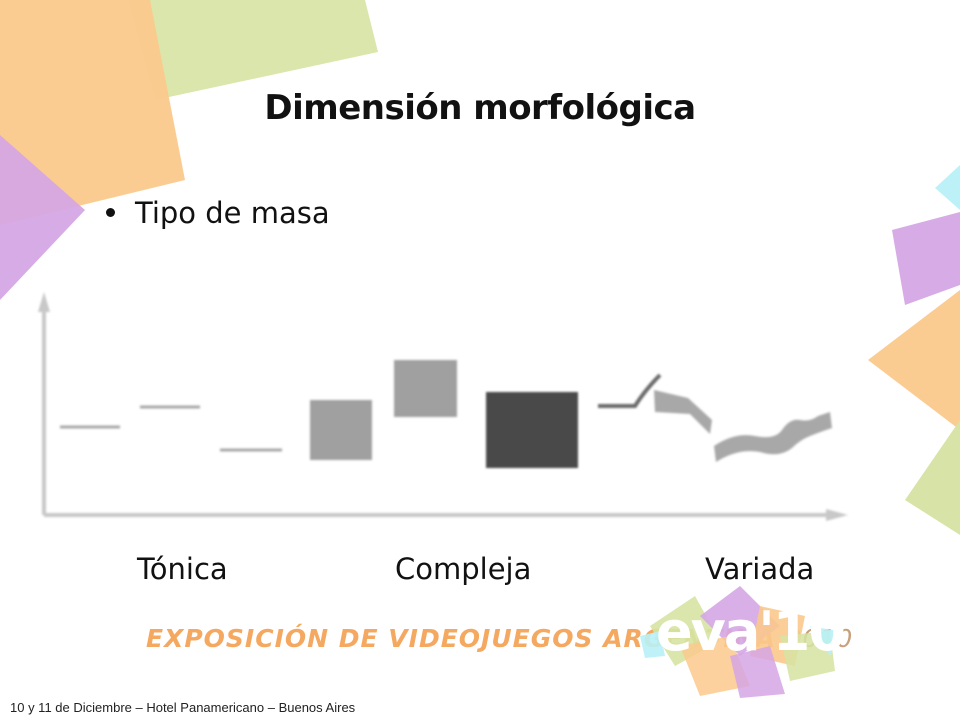 The height and width of the screenshot is (720, 960). What do you see at coordinates (232, 213) in the screenshot?
I see `bullet-text: Tipo de masa` at bounding box center [232, 213].